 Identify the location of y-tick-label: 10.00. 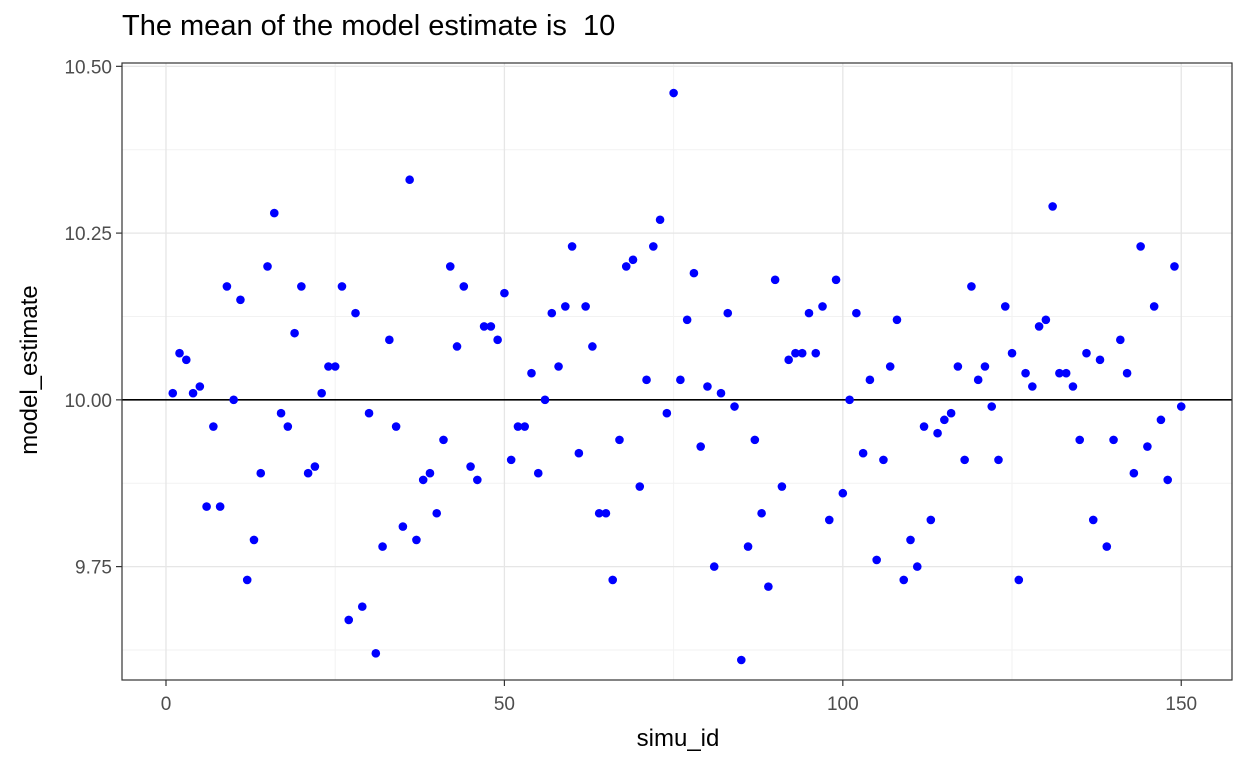
(88, 401).